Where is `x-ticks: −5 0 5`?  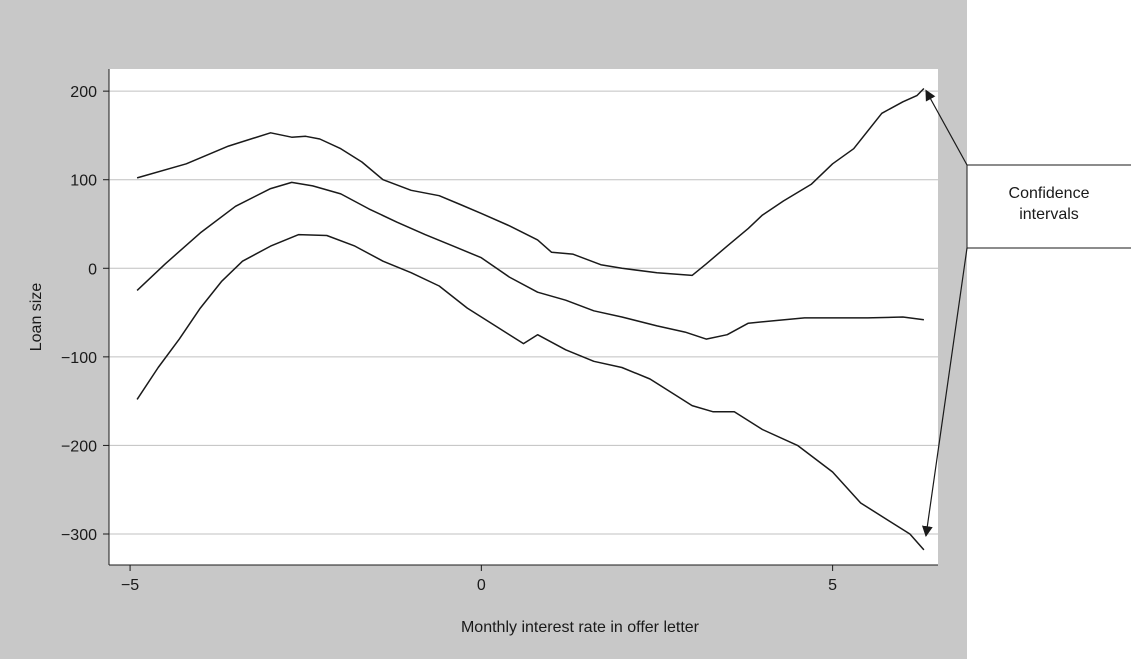 x-ticks: −5 0 5 is located at coordinates (479, 579).